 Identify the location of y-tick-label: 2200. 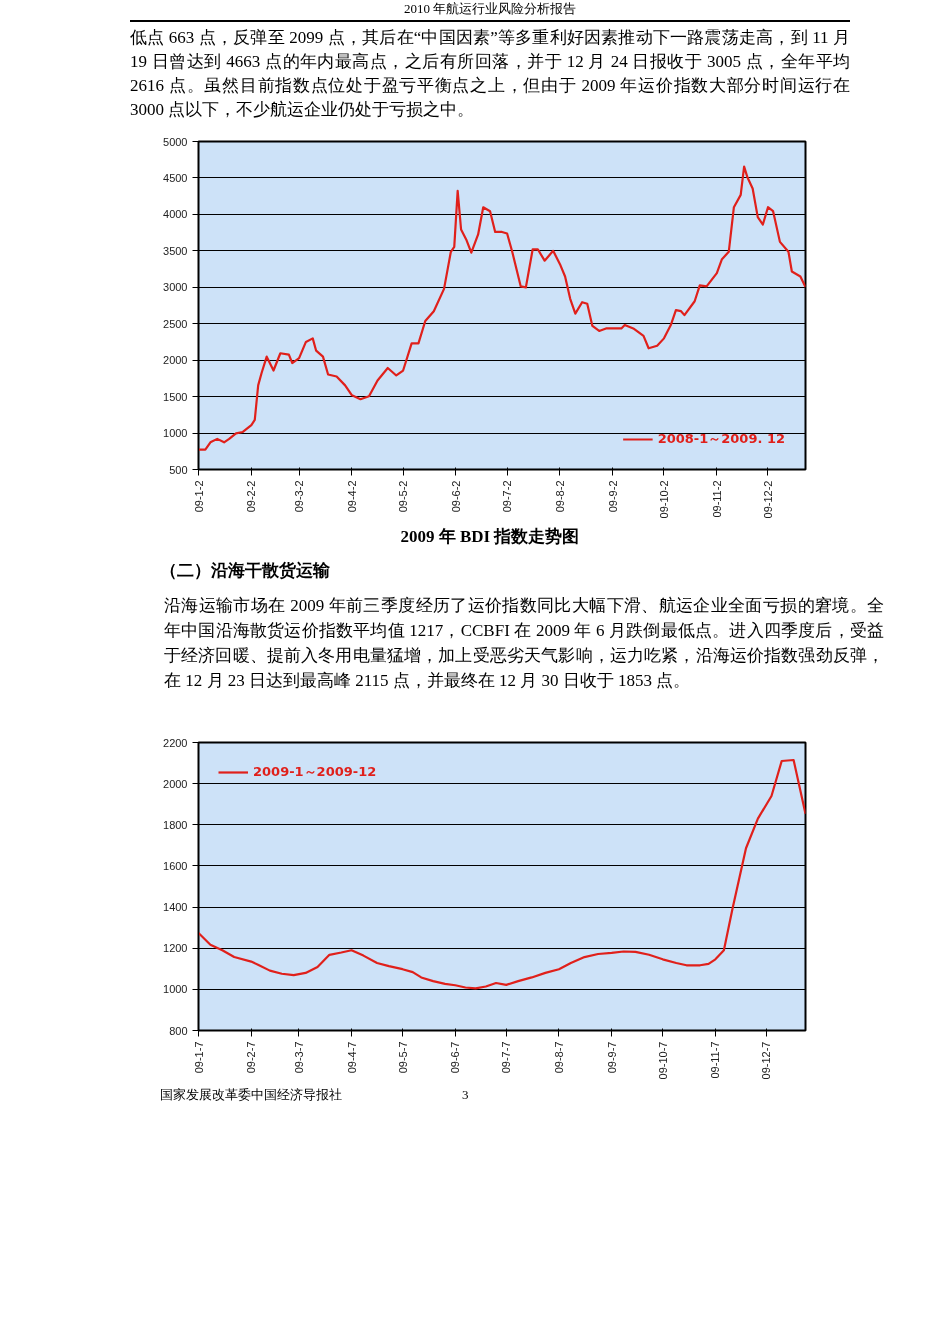
(175, 742).